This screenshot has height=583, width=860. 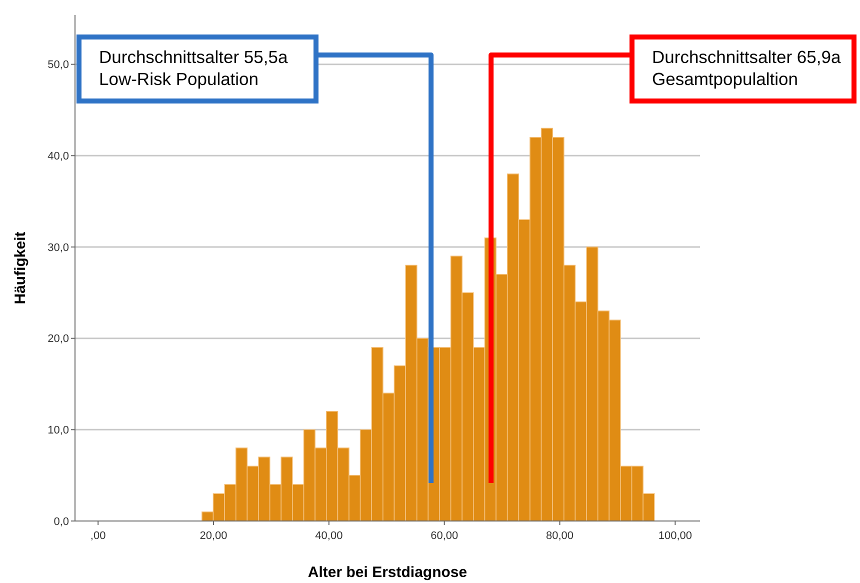 What do you see at coordinates (329, 536) in the screenshot?
I see `x-tick-label: 40,00` at bounding box center [329, 536].